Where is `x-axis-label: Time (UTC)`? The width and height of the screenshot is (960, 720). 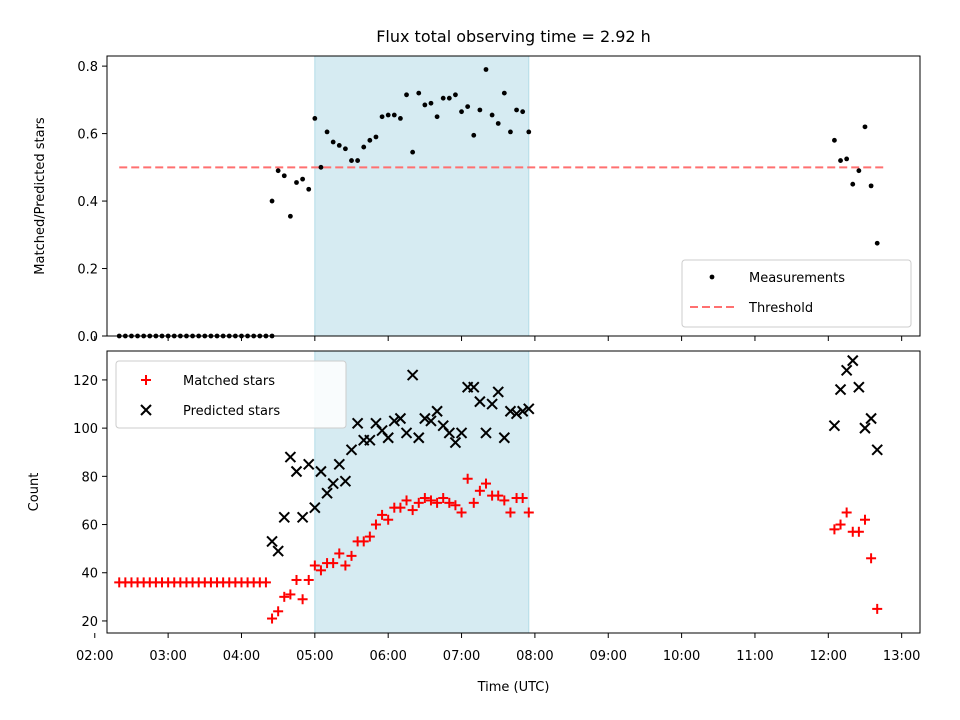 x-axis-label: Time (UTC) is located at coordinates (513, 687).